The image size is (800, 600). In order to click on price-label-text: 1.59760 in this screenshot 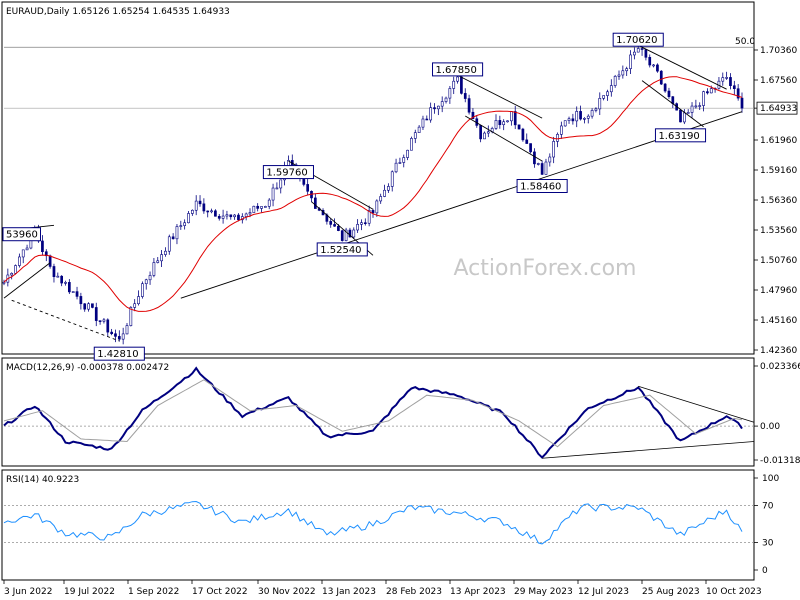, I will do `click(286, 173)`.